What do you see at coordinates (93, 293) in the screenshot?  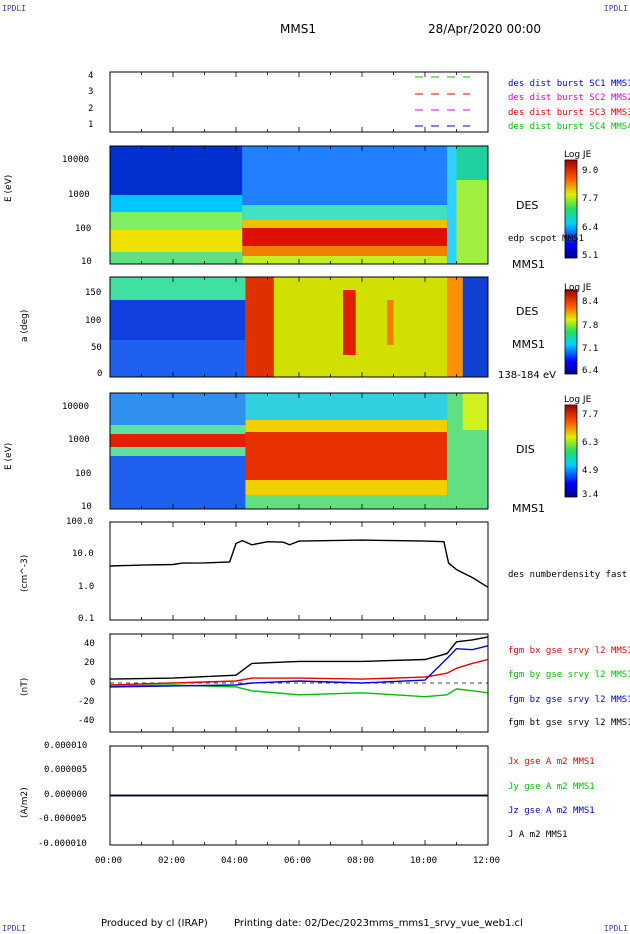 I see `des-pitch-ytick: 150` at bounding box center [93, 293].